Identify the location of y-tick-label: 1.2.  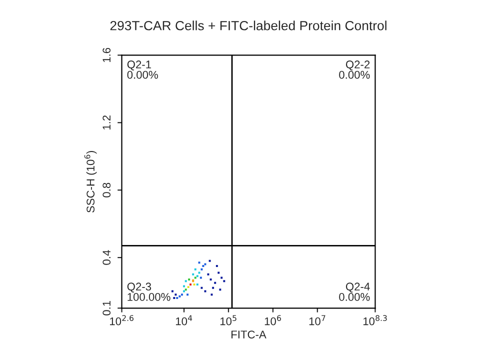
(106, 122).